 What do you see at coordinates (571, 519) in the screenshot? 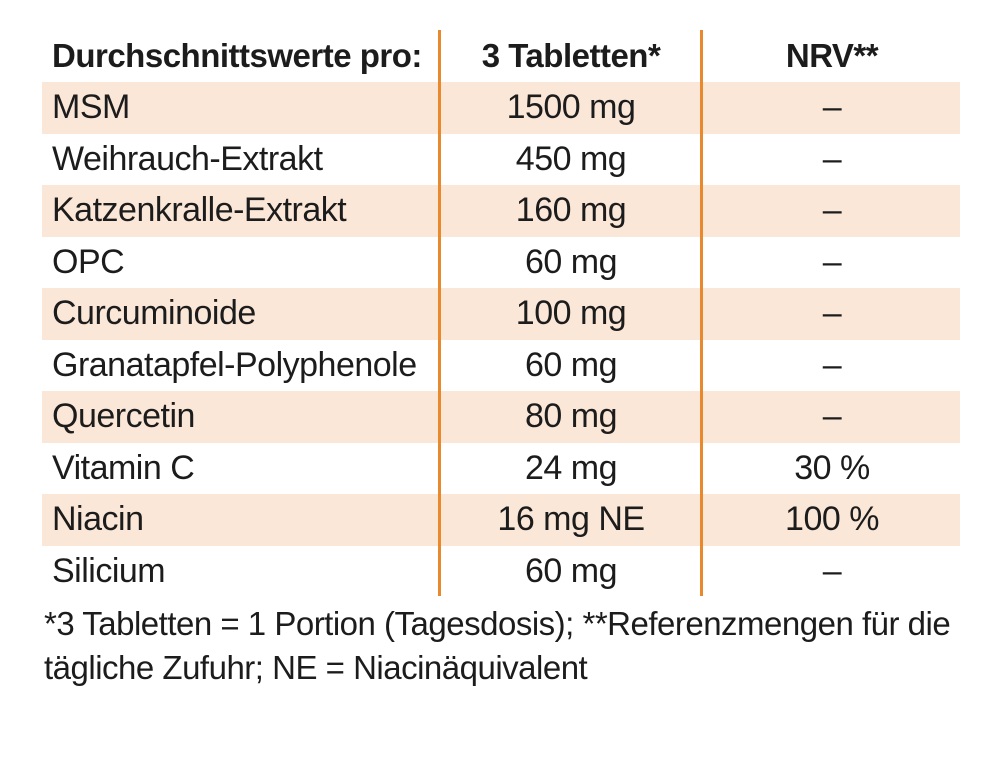
I see `row-amount: 16 mg NE` at bounding box center [571, 519].